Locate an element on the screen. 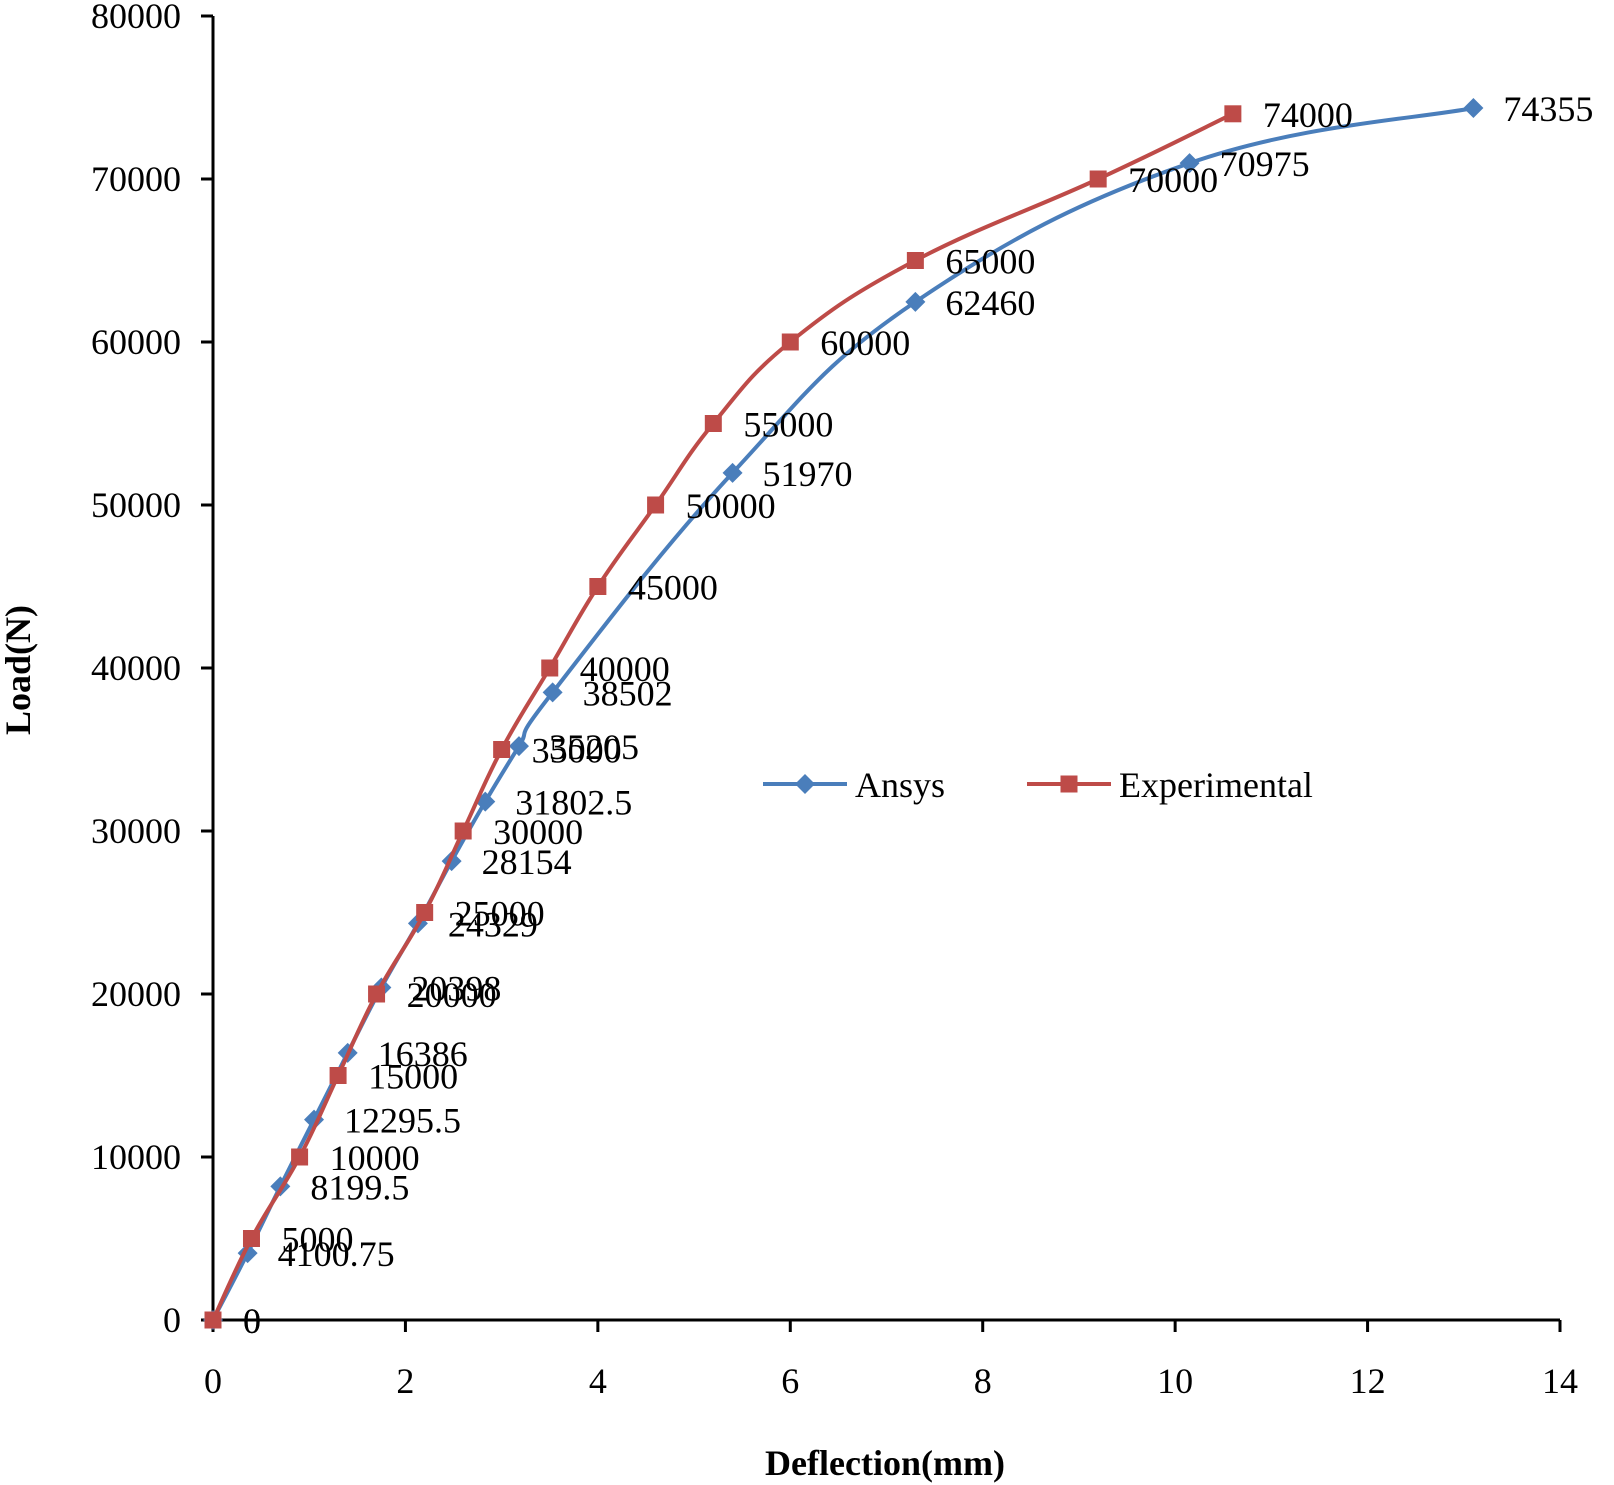  legend: Ansys Experimental is located at coordinates (1038, 785).